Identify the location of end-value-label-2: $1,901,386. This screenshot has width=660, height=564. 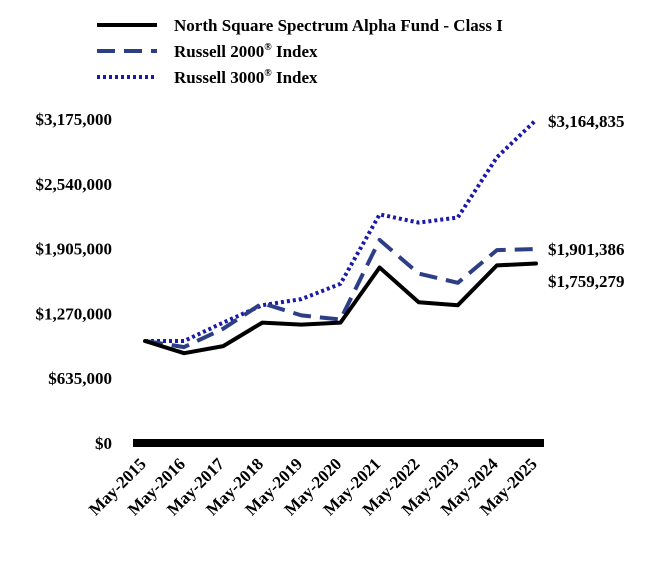
(586, 249).